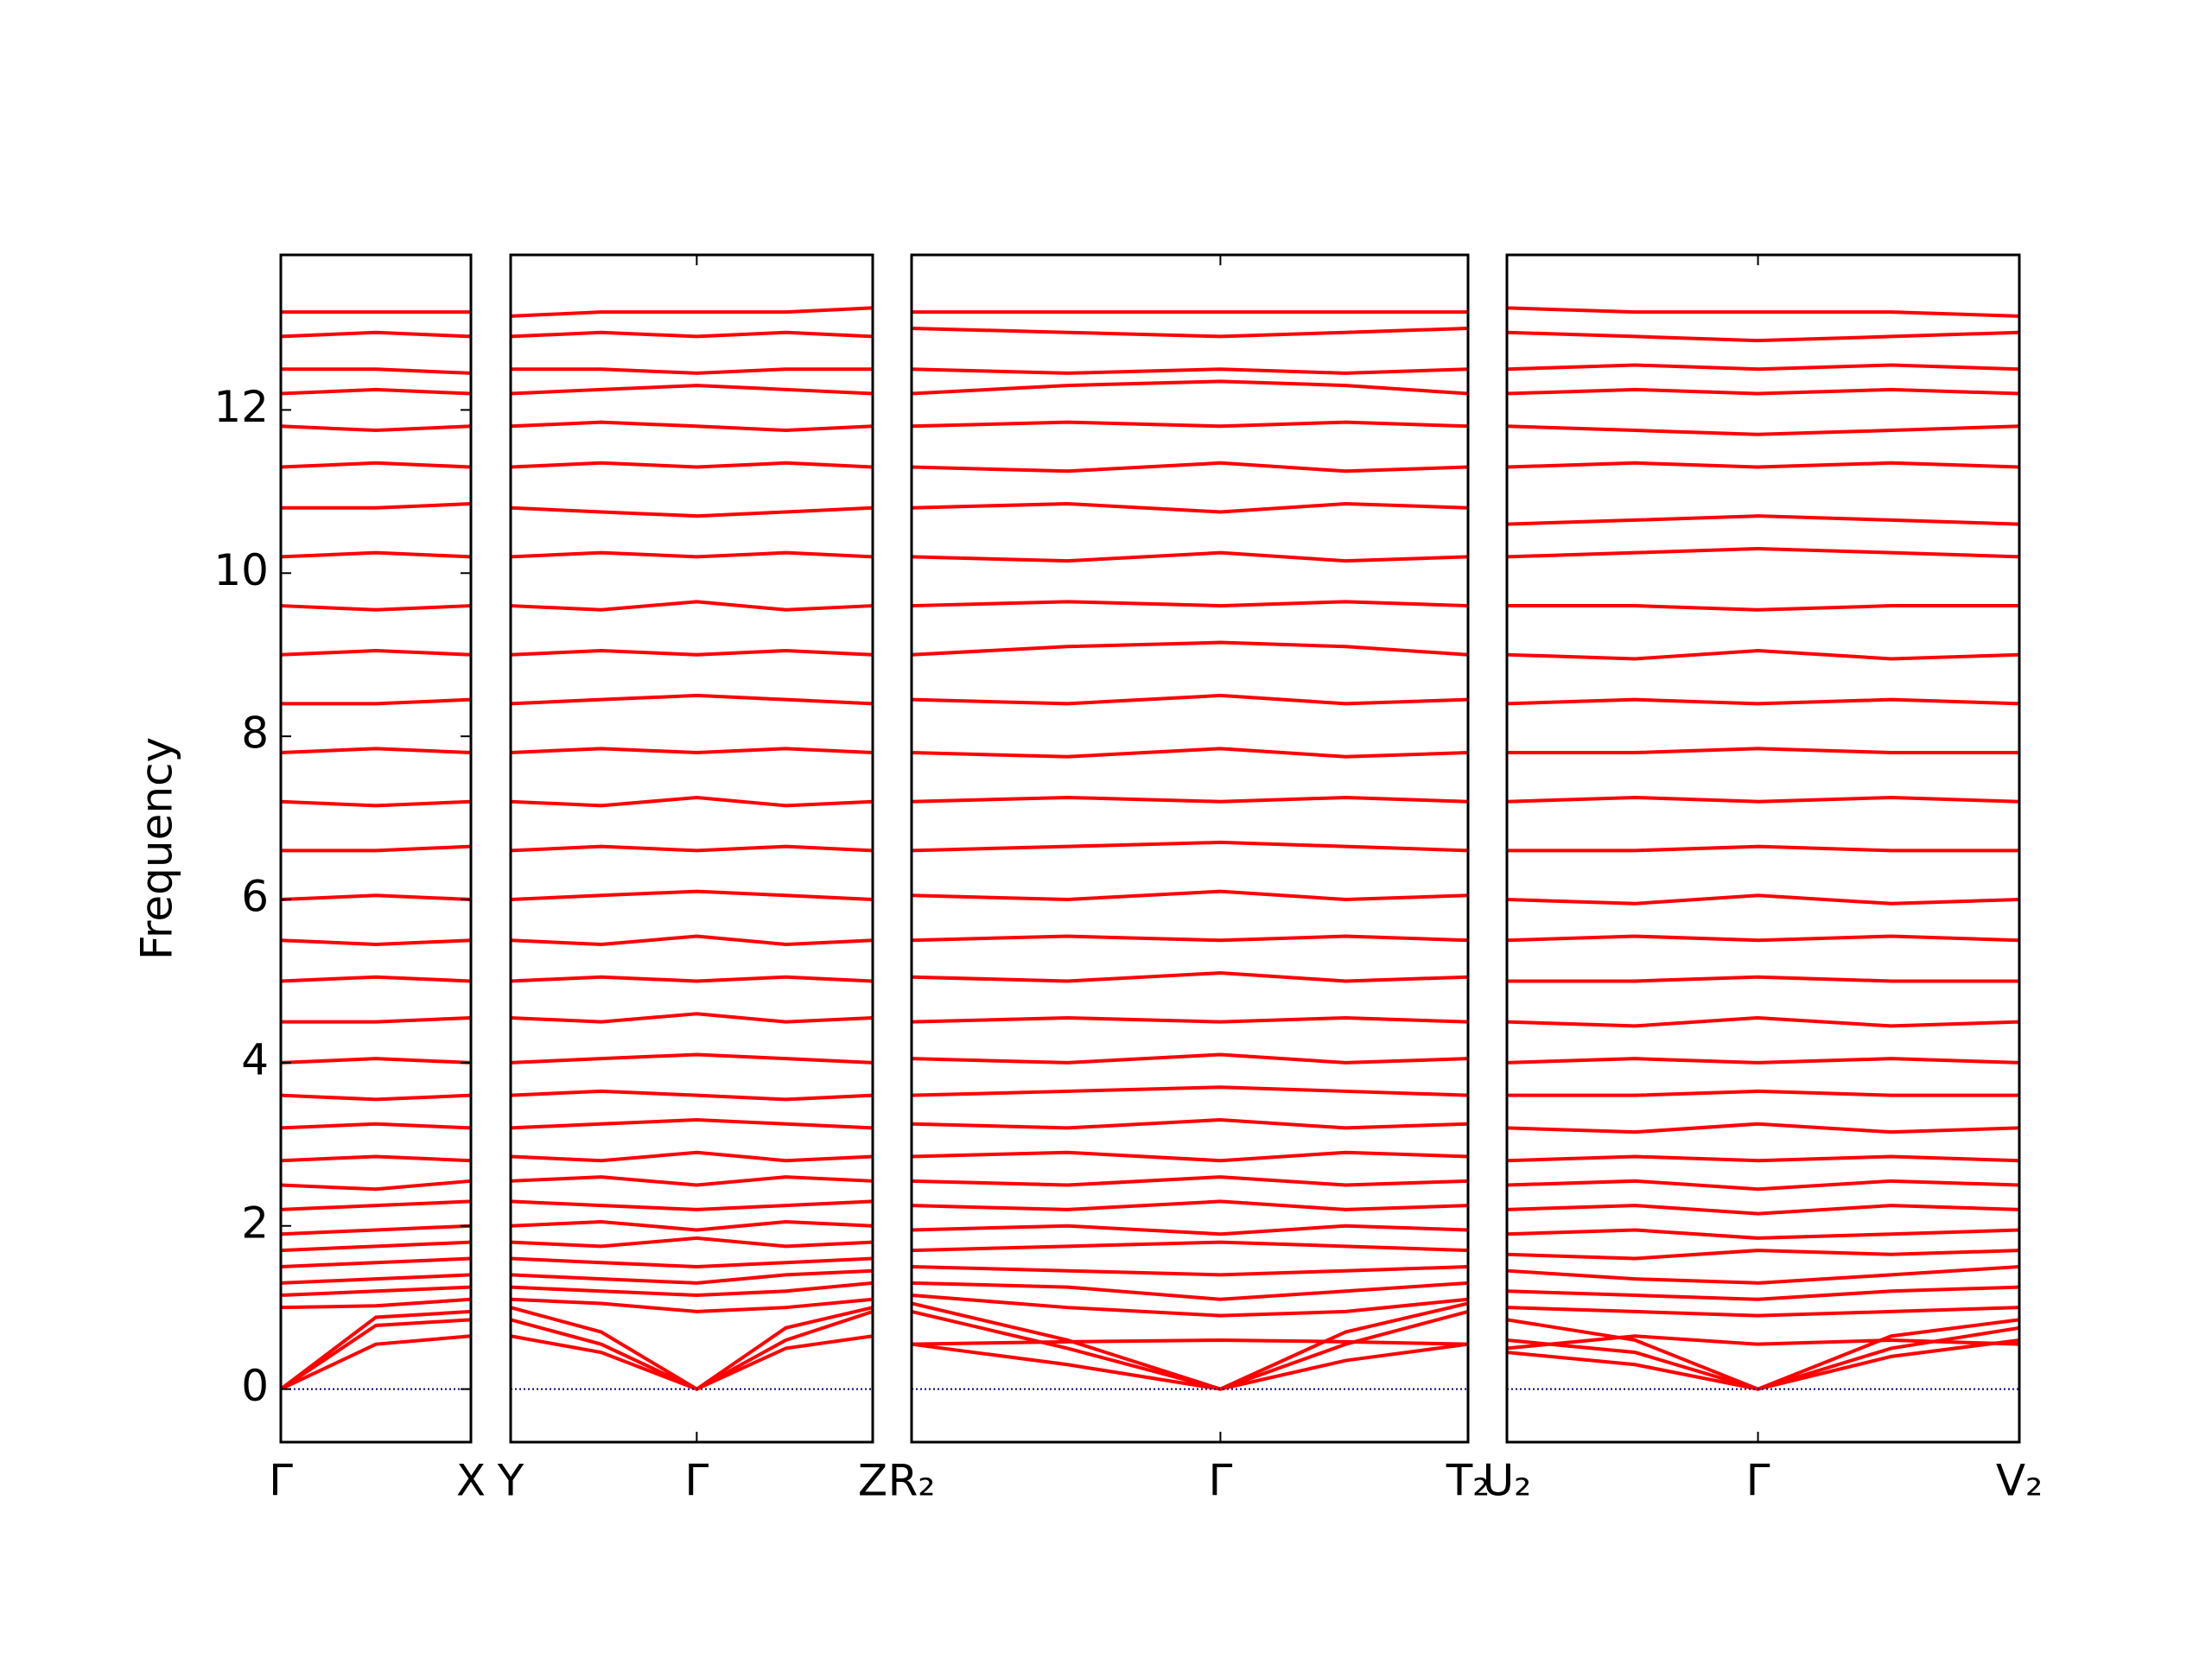 The height and width of the screenshot is (1659, 2212). Describe the element at coordinates (157, 848) in the screenshot. I see `y-axis-label: Frequency` at that location.